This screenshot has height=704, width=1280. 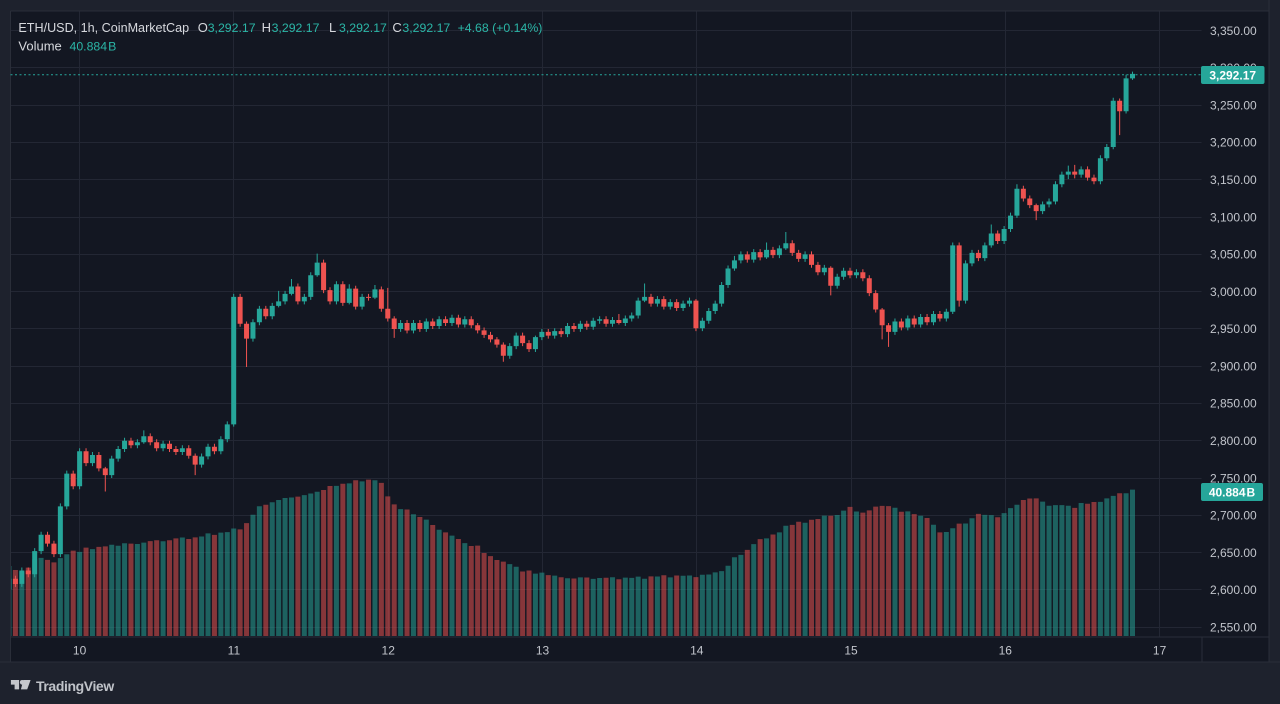 I want to click on svg-text: 12, so click(x=389, y=651).